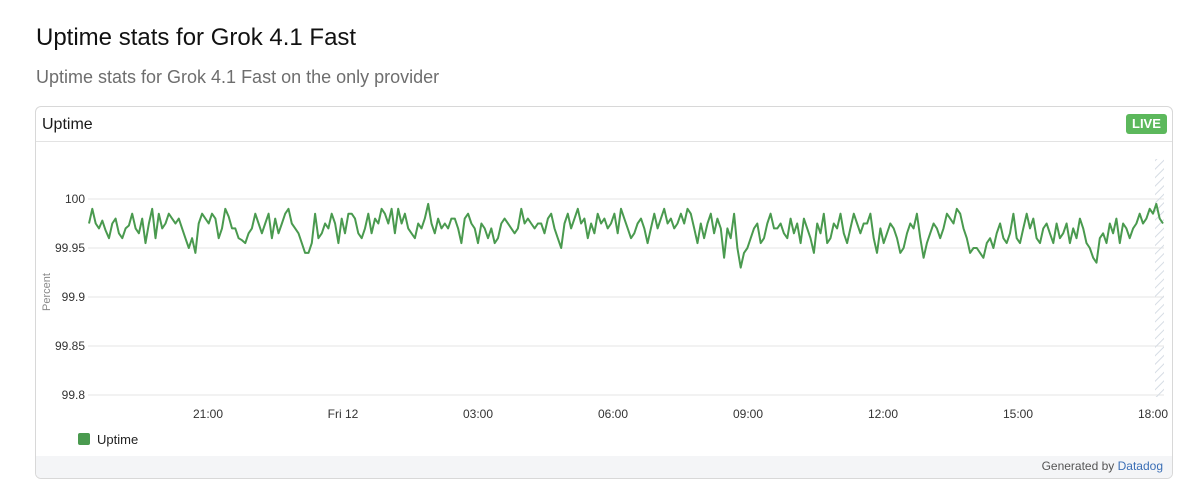  I want to click on x-tick-label: 12:00, so click(883, 414).